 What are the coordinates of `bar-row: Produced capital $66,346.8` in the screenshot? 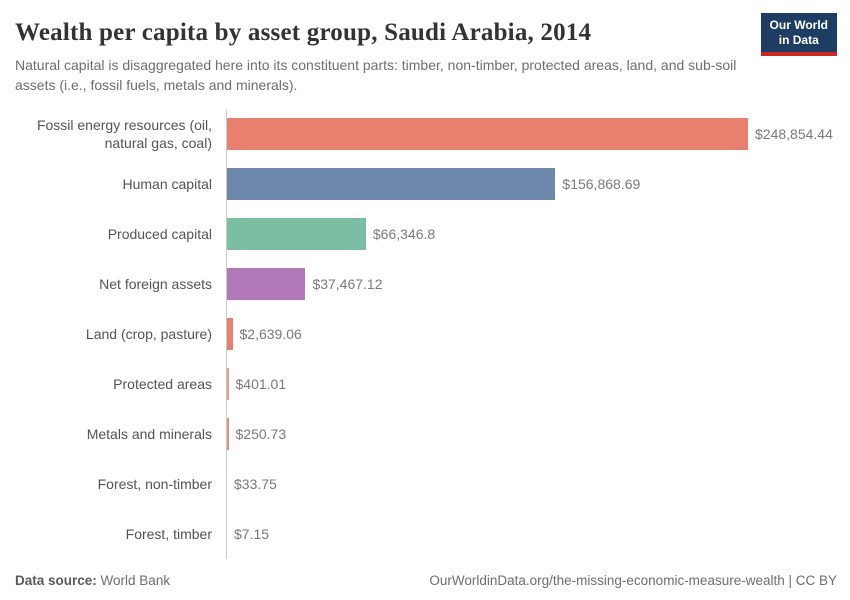 It's located at (426, 233).